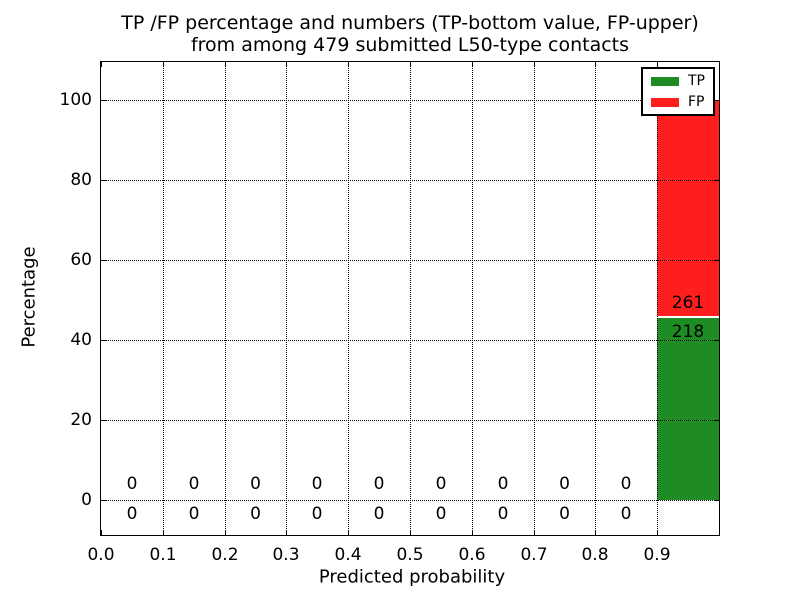  Describe the element at coordinates (657, 555) in the screenshot. I see `x-tick-label: 0.9` at that location.